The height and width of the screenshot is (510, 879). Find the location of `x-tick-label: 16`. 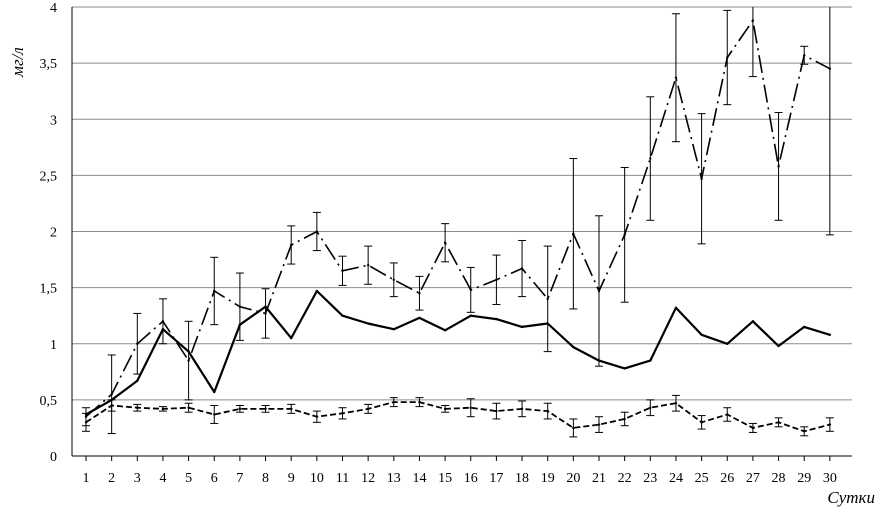

x-tick-label: 16 is located at coordinates (471, 478).